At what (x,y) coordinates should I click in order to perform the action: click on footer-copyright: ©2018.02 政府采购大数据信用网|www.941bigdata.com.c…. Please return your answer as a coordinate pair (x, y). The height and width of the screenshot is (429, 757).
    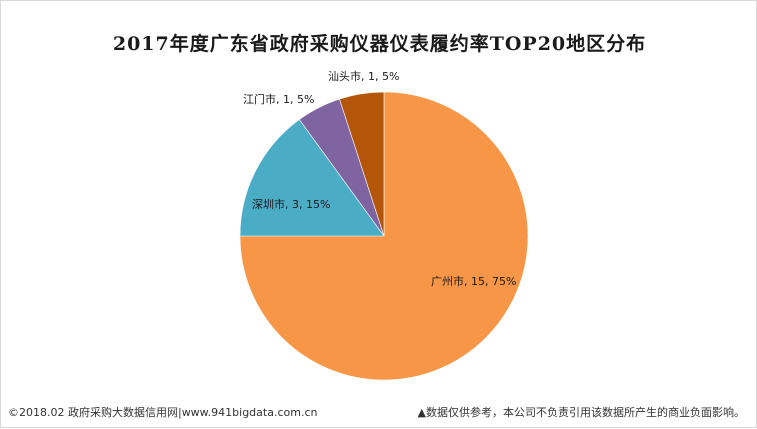
    Looking at the image, I should click on (163, 412).